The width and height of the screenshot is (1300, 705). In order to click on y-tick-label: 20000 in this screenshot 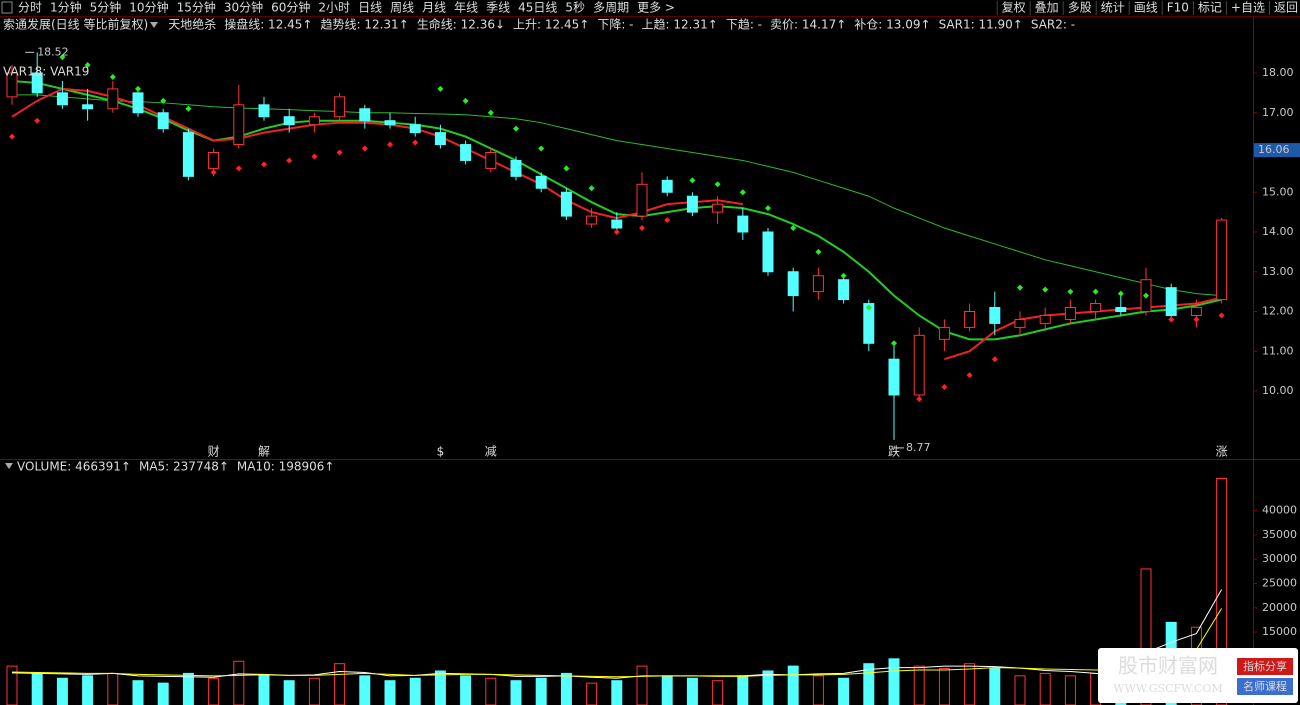, I will do `click(1279, 607)`.